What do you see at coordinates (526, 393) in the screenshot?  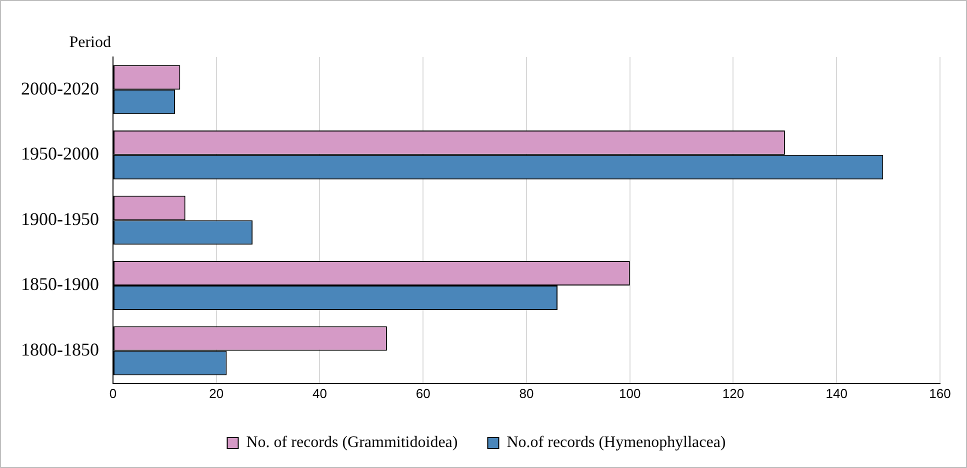 I see `x-tick-label: 80` at bounding box center [526, 393].